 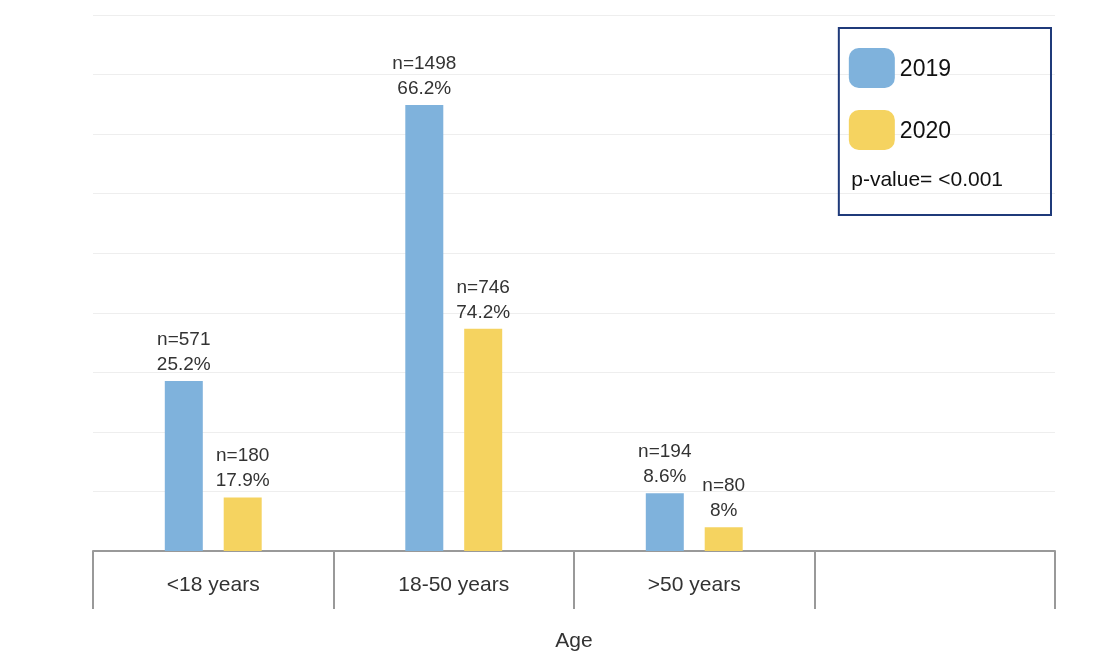 I want to click on data-label: n=746 74.2%, so click(x=483, y=298).